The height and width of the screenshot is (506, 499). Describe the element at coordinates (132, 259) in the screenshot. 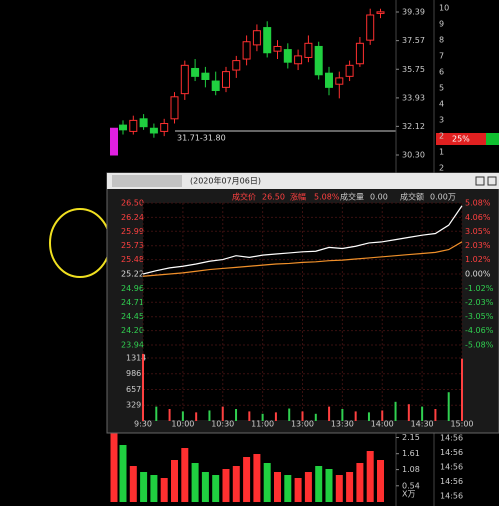

I see `price-tick: 25.48` at that location.